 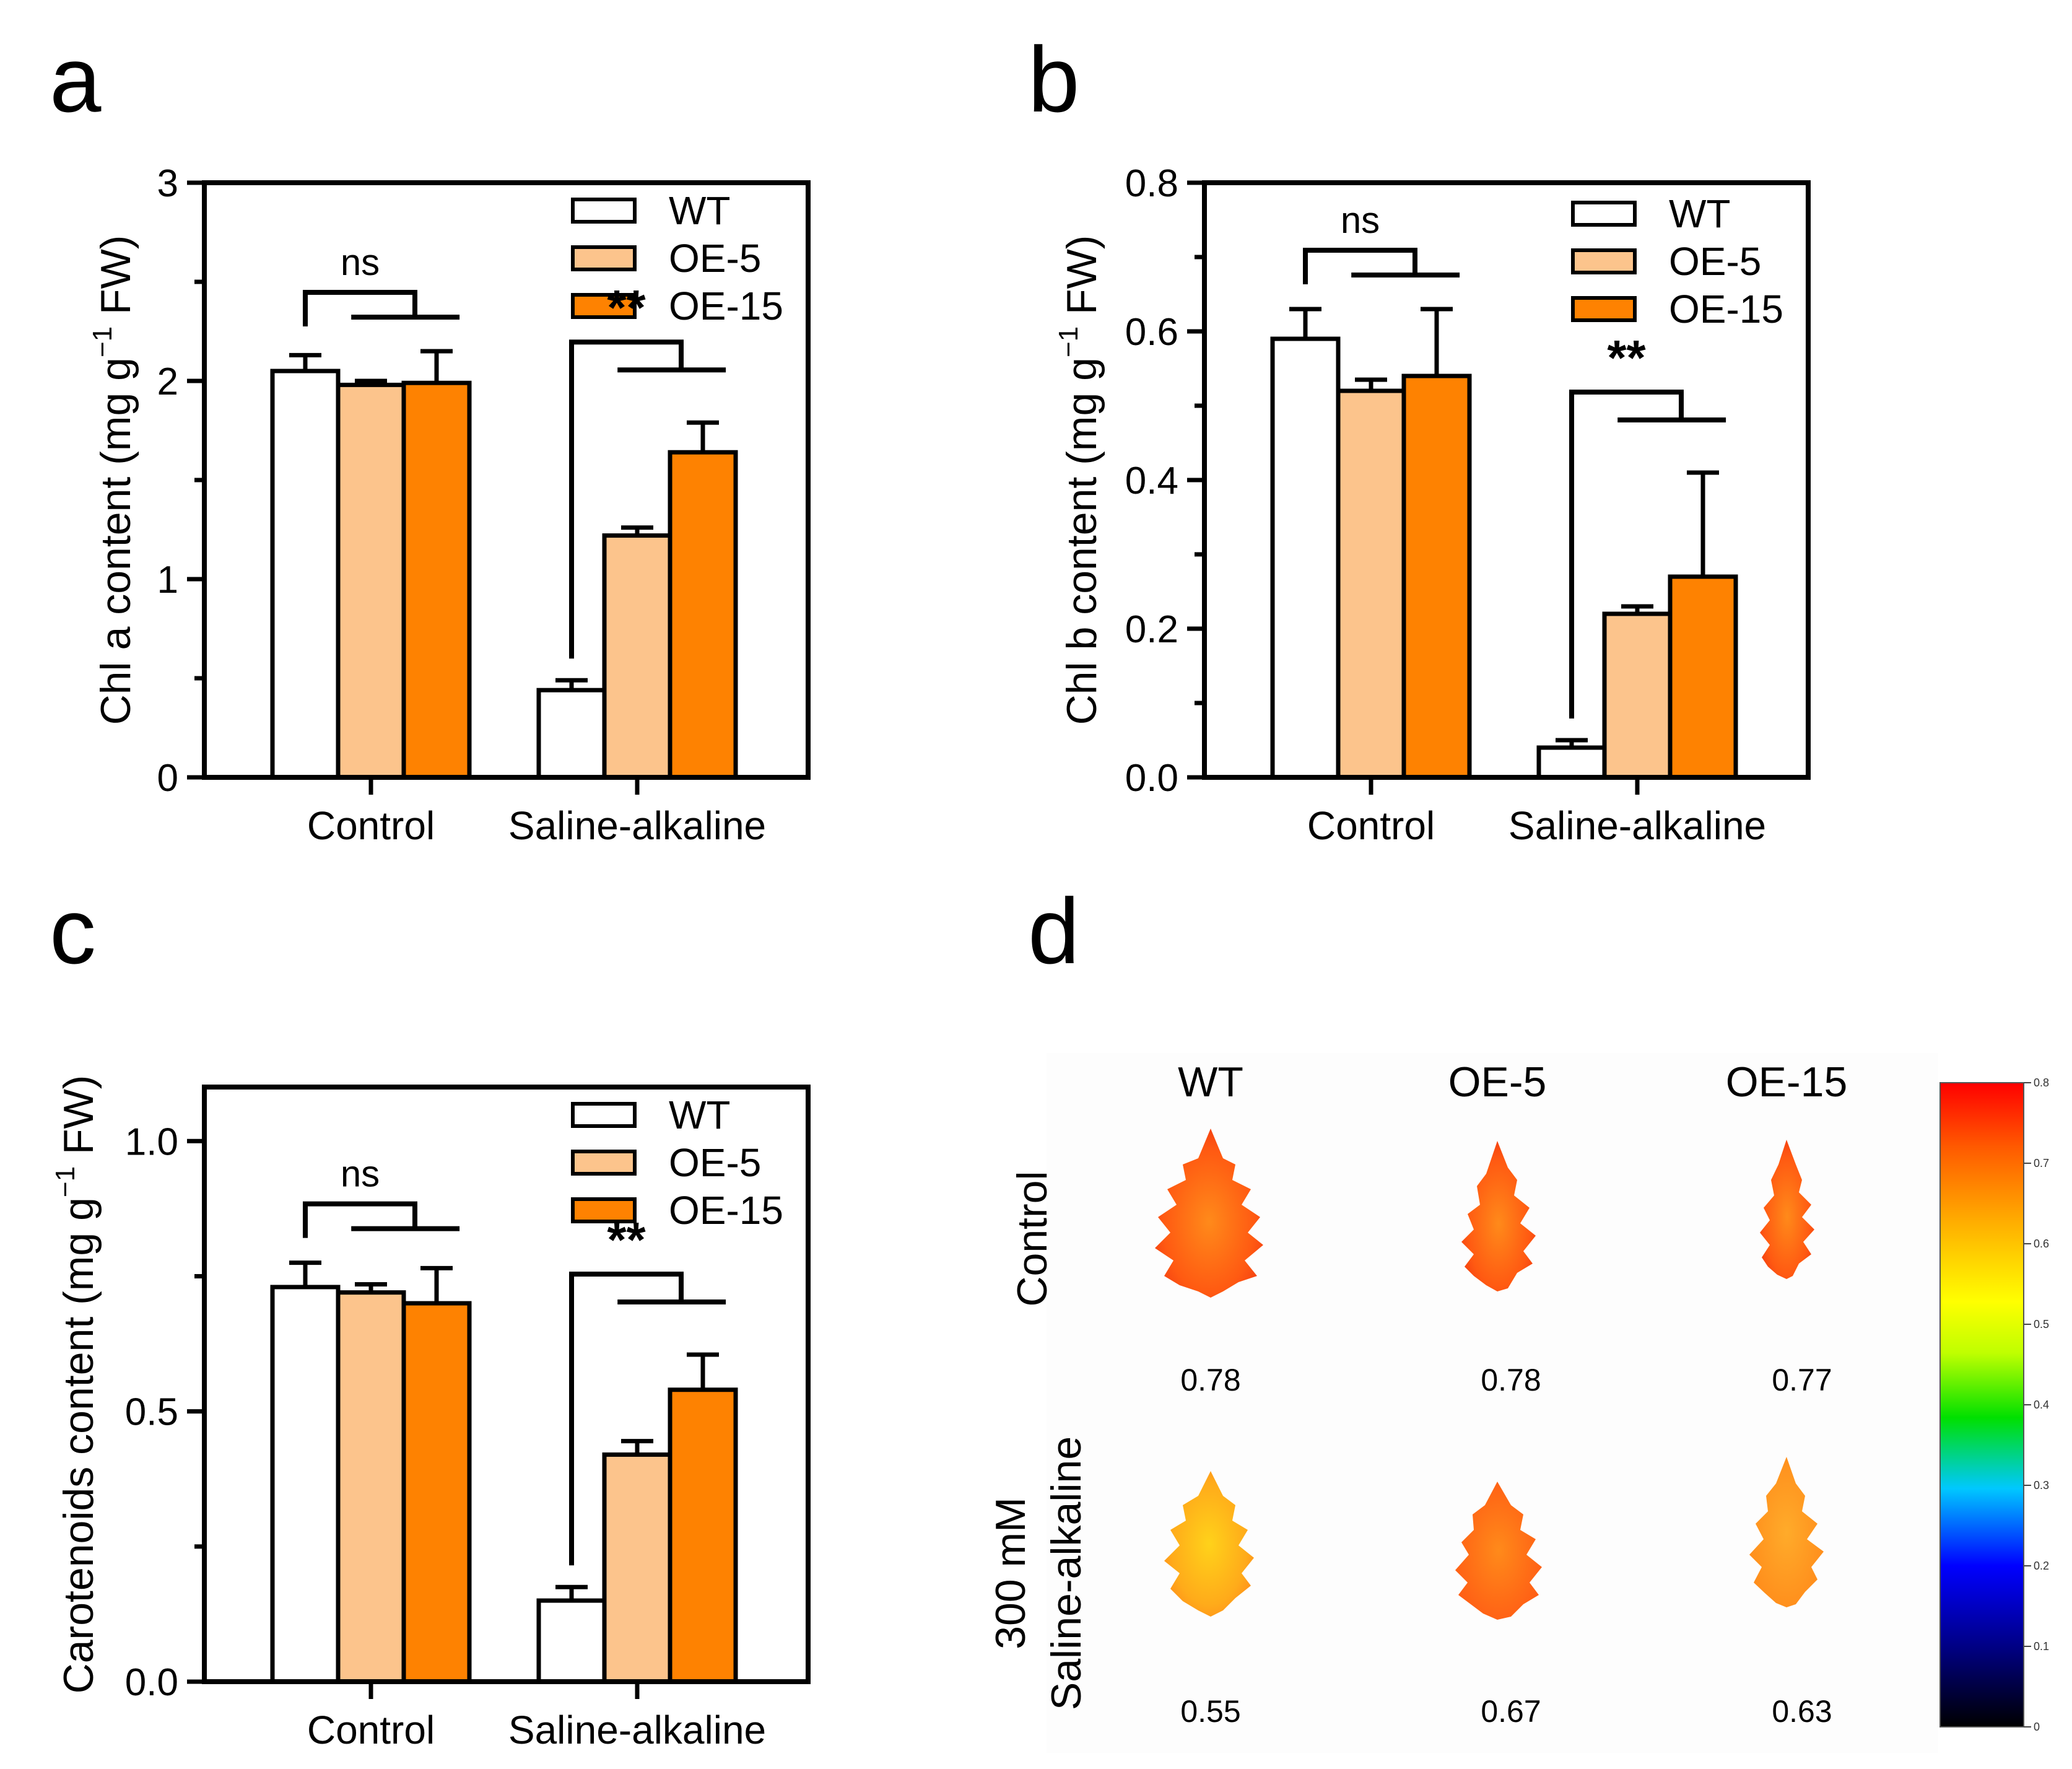 I want to click on y-tick-label: 0, so click(x=167, y=779).